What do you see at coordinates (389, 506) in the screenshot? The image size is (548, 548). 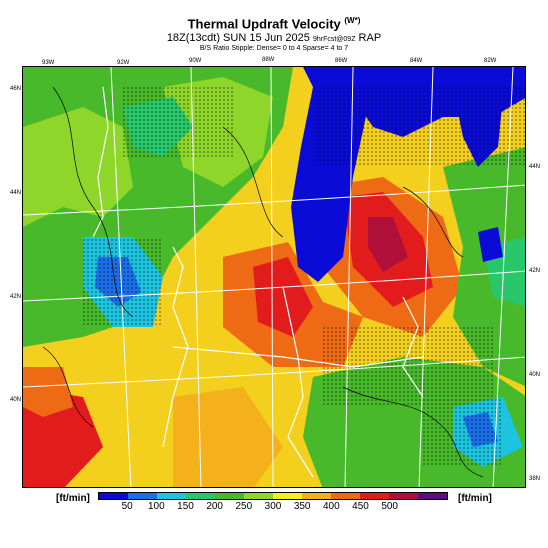 I see `color-scale-tick: 500` at bounding box center [389, 506].